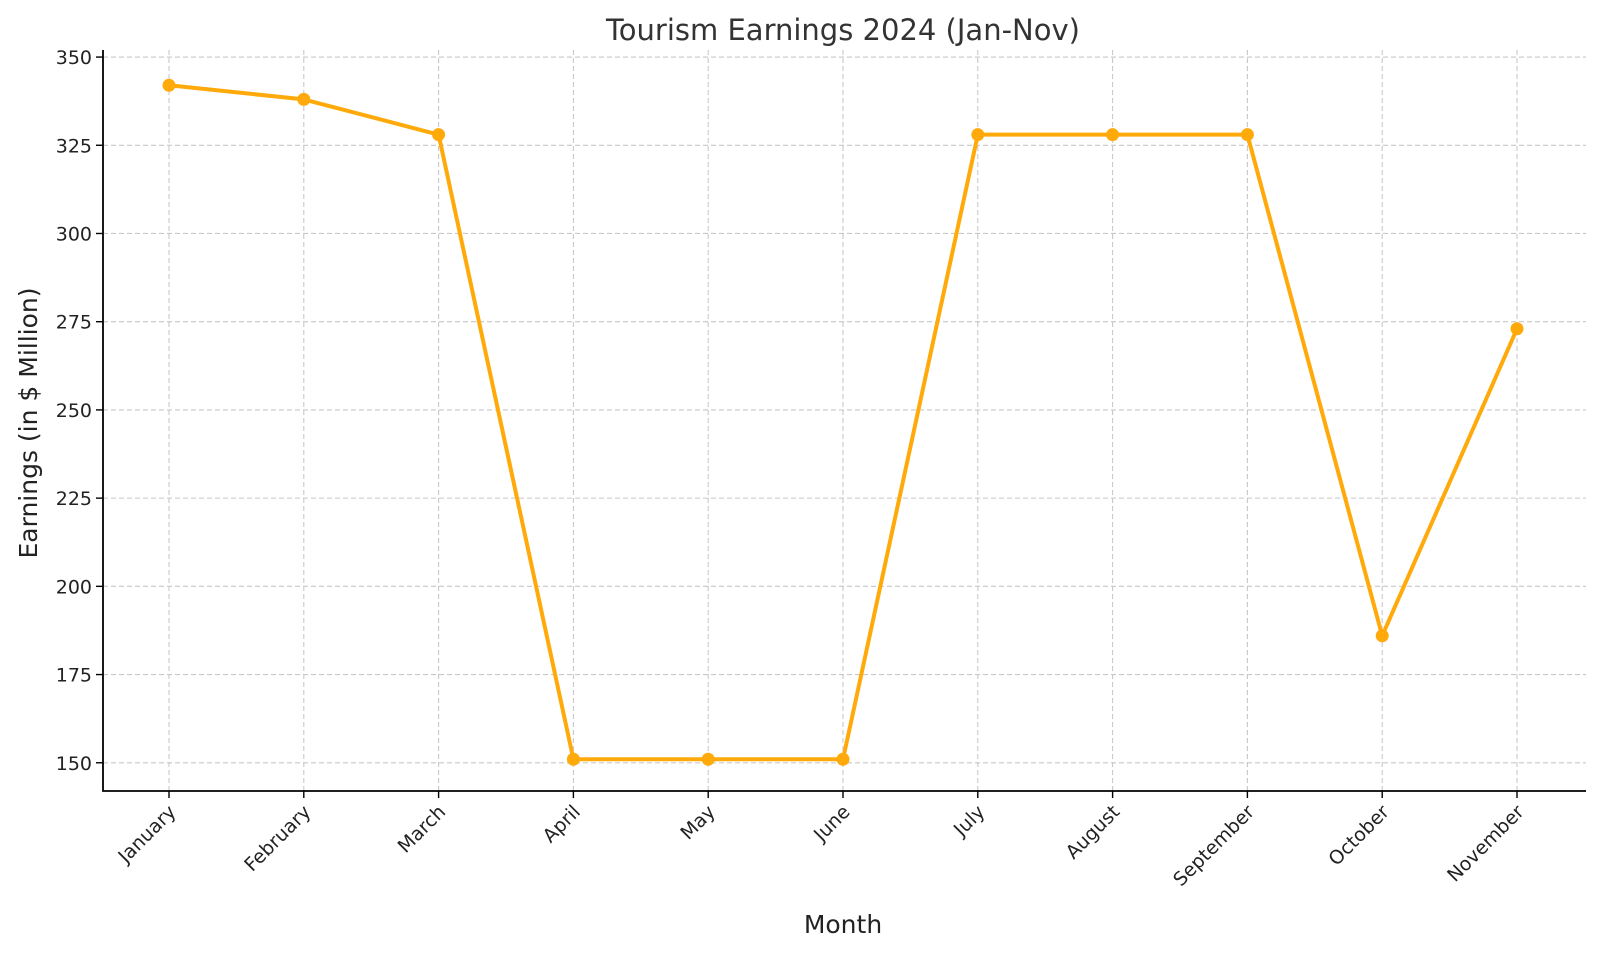  Describe the element at coordinates (146, 834) in the screenshot. I see `x-tick-label: January` at that location.